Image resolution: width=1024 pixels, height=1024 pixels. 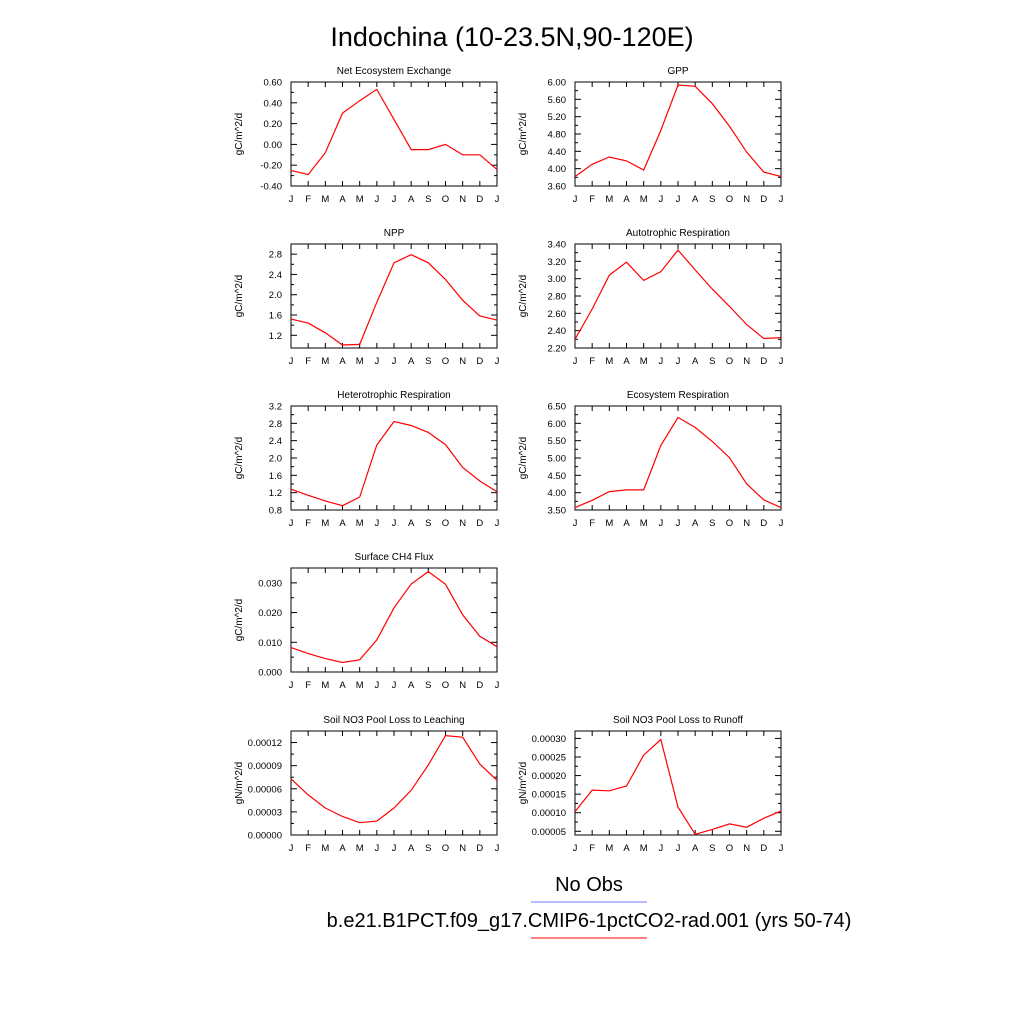 What do you see at coordinates (275, 255) in the screenshot?
I see `y-tick-label: 2.8` at bounding box center [275, 255].